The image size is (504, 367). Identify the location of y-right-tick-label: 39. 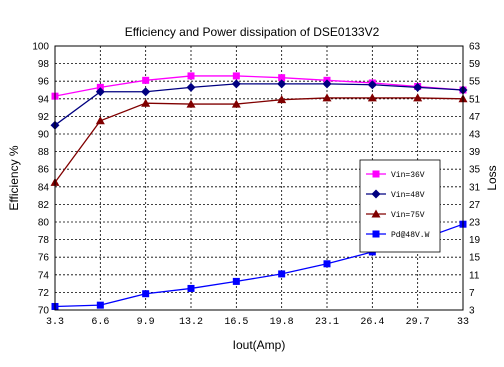
(475, 152).